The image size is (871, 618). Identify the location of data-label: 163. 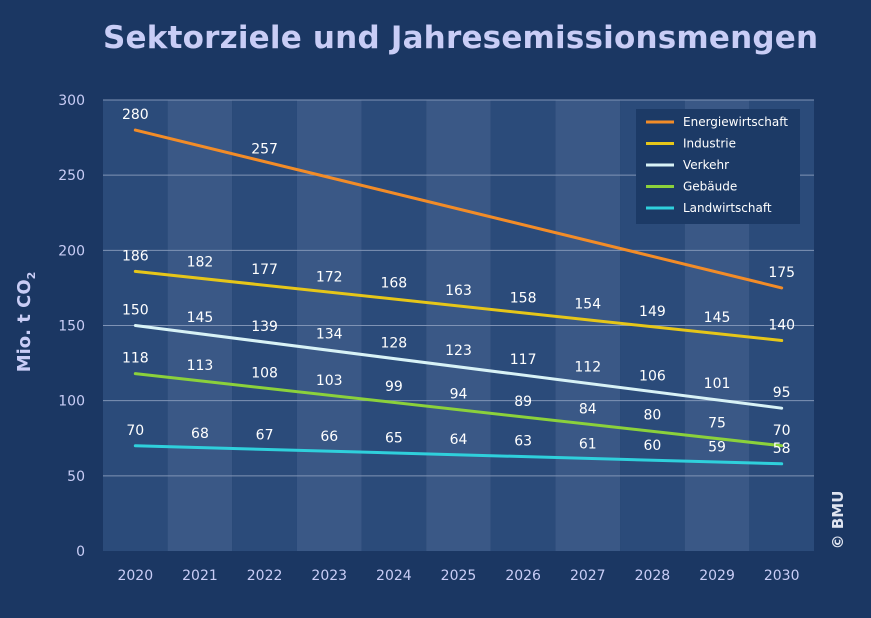
(458, 291).